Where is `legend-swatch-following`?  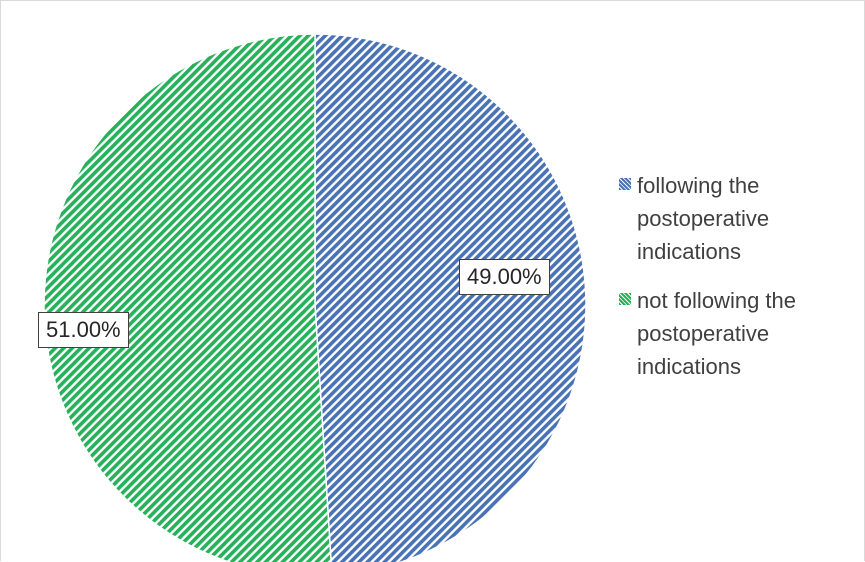 legend-swatch-following is located at coordinates (625, 184).